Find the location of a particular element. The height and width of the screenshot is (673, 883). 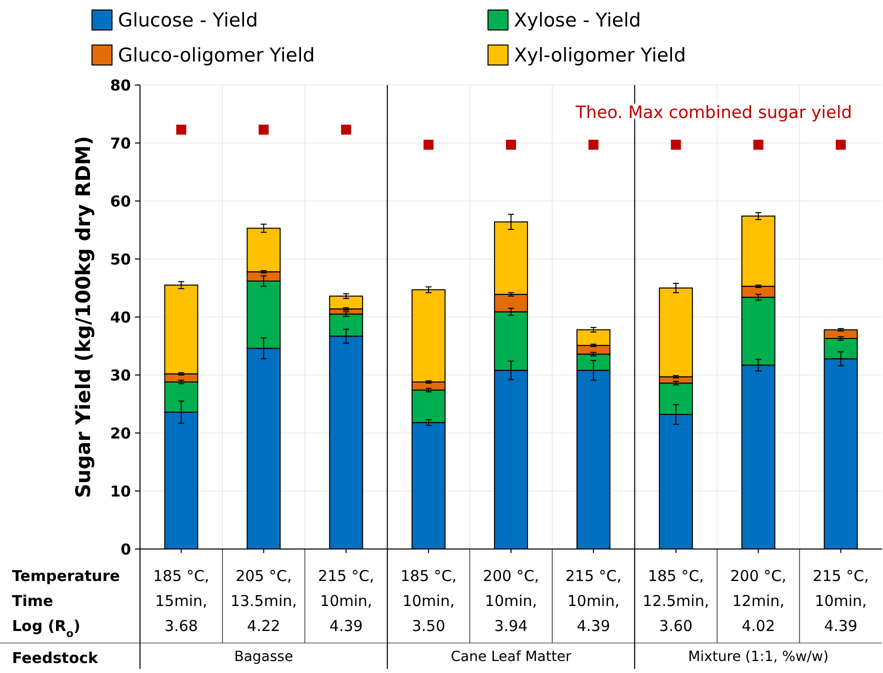

y-tick-label: 0 is located at coordinates (125, 549).